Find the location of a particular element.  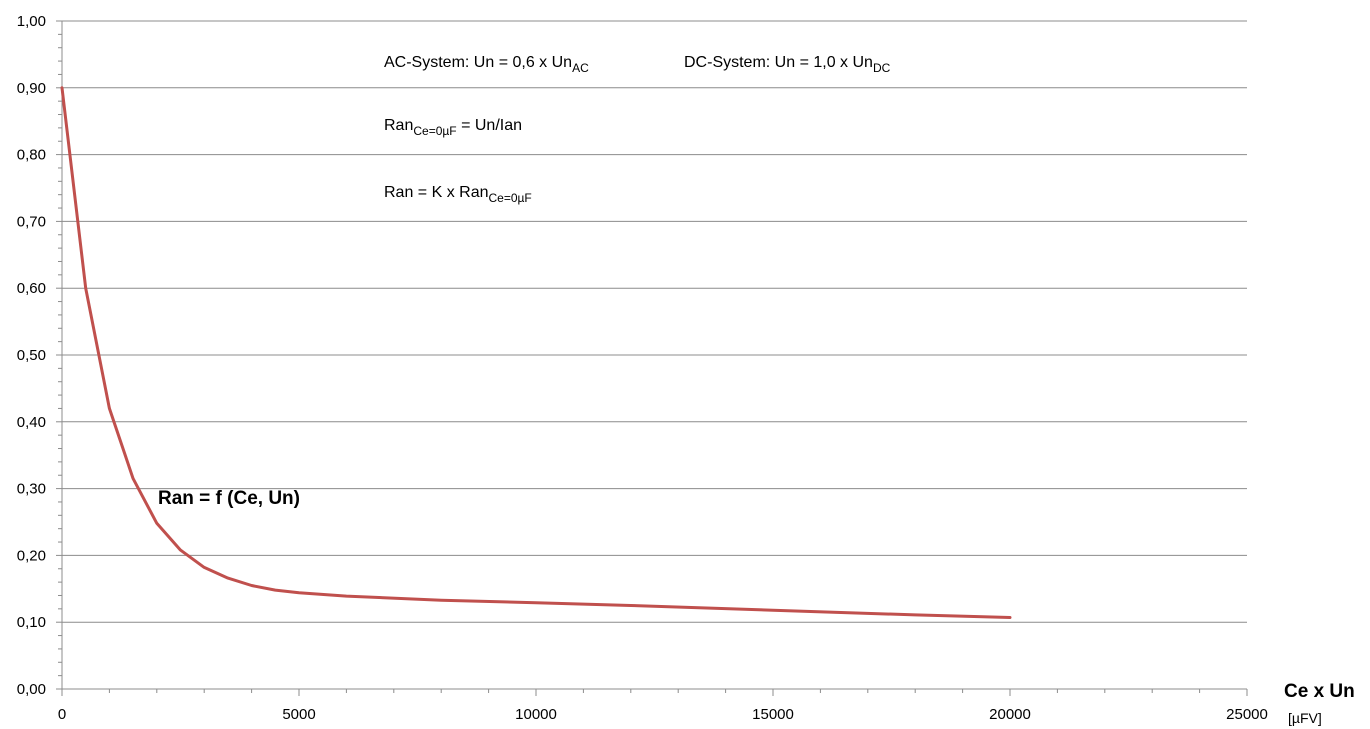

x-tick-label: 25000 is located at coordinates (1247, 714).